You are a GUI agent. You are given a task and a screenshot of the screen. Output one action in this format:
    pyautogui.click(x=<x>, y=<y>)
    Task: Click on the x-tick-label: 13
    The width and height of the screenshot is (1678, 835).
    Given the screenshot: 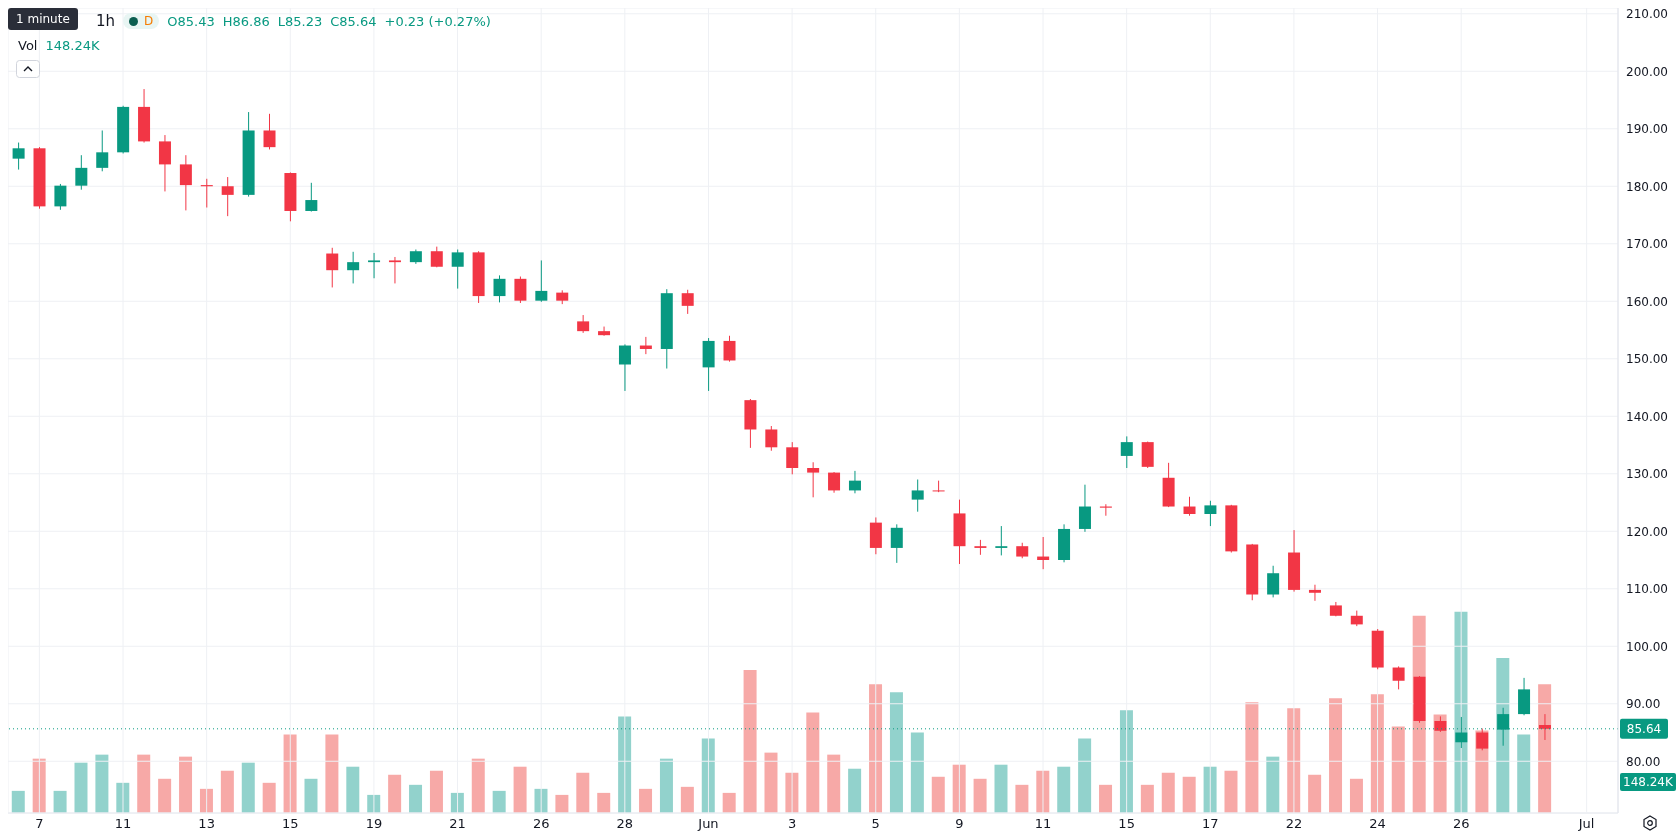 What is the action you would take?
    pyautogui.click(x=206, y=823)
    